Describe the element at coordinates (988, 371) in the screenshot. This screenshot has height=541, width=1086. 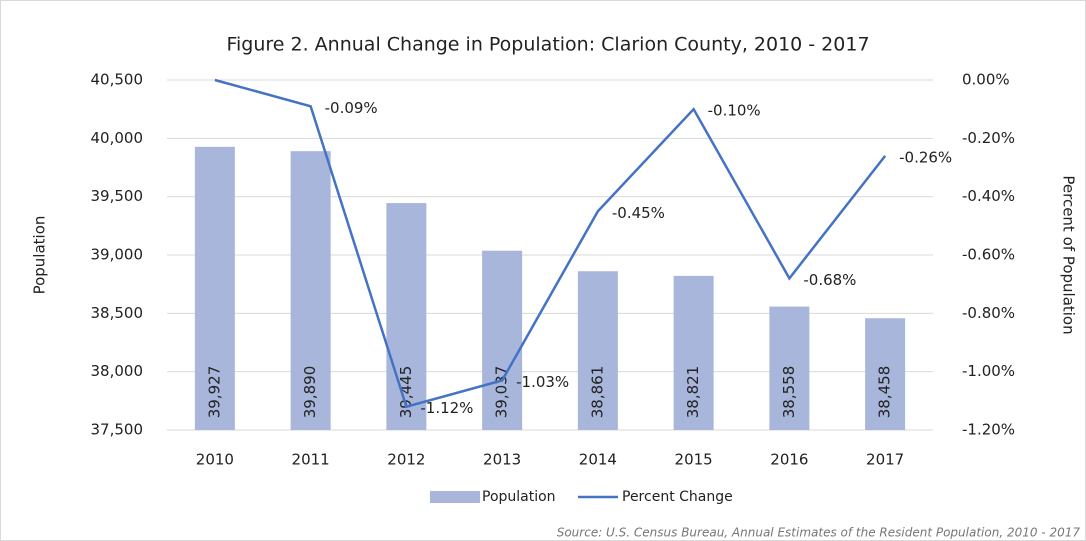
I see `y2-tick-label: -1.00%` at that location.